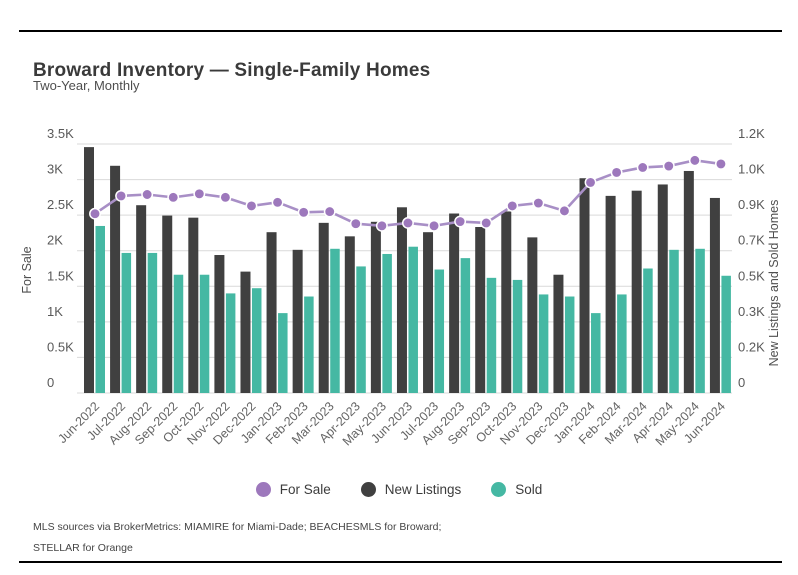  I want to click on source-footnote-line2: STELLAR for Orange, so click(83, 548).